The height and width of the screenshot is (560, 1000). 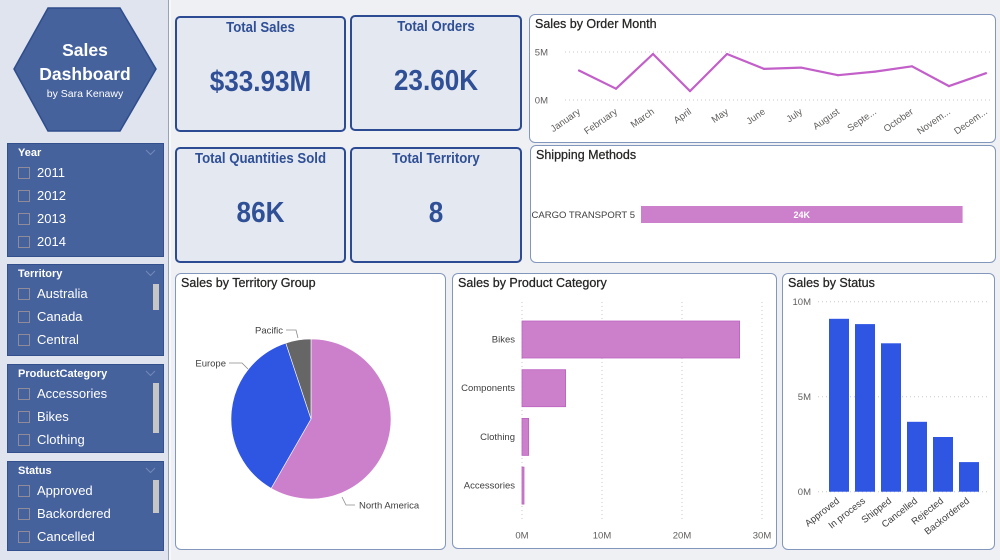 What do you see at coordinates (260, 27) in the screenshot?
I see `kpi-title: Total Sales` at bounding box center [260, 27].